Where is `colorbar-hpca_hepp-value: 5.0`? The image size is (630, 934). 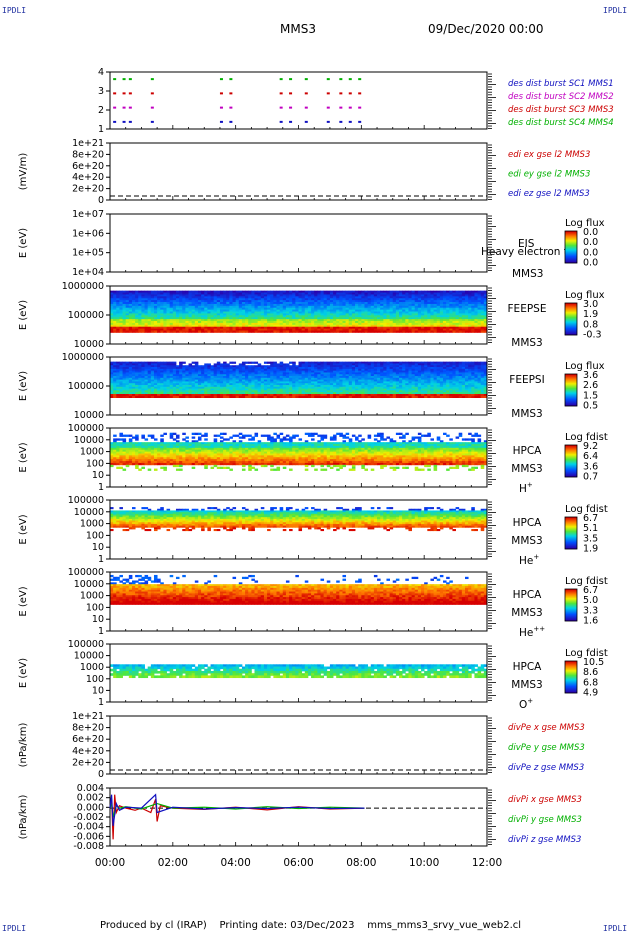 colorbar-hpca_hepp-value: 5.0 is located at coordinates (590, 600).